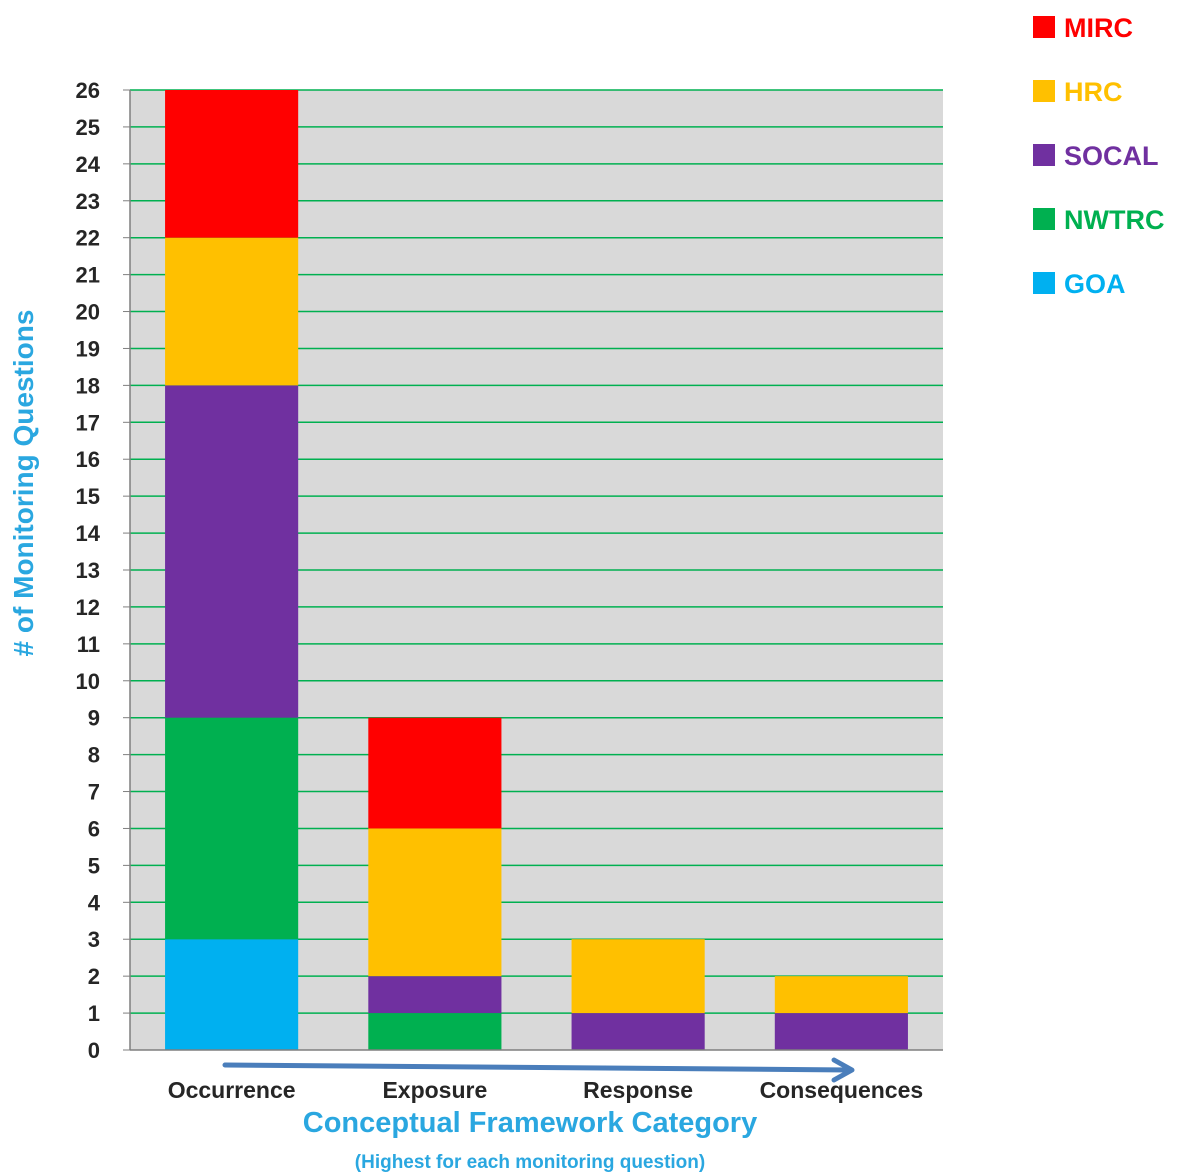 The height and width of the screenshot is (1175, 1190). I want to click on y-tick-label: 22, so click(88, 238).